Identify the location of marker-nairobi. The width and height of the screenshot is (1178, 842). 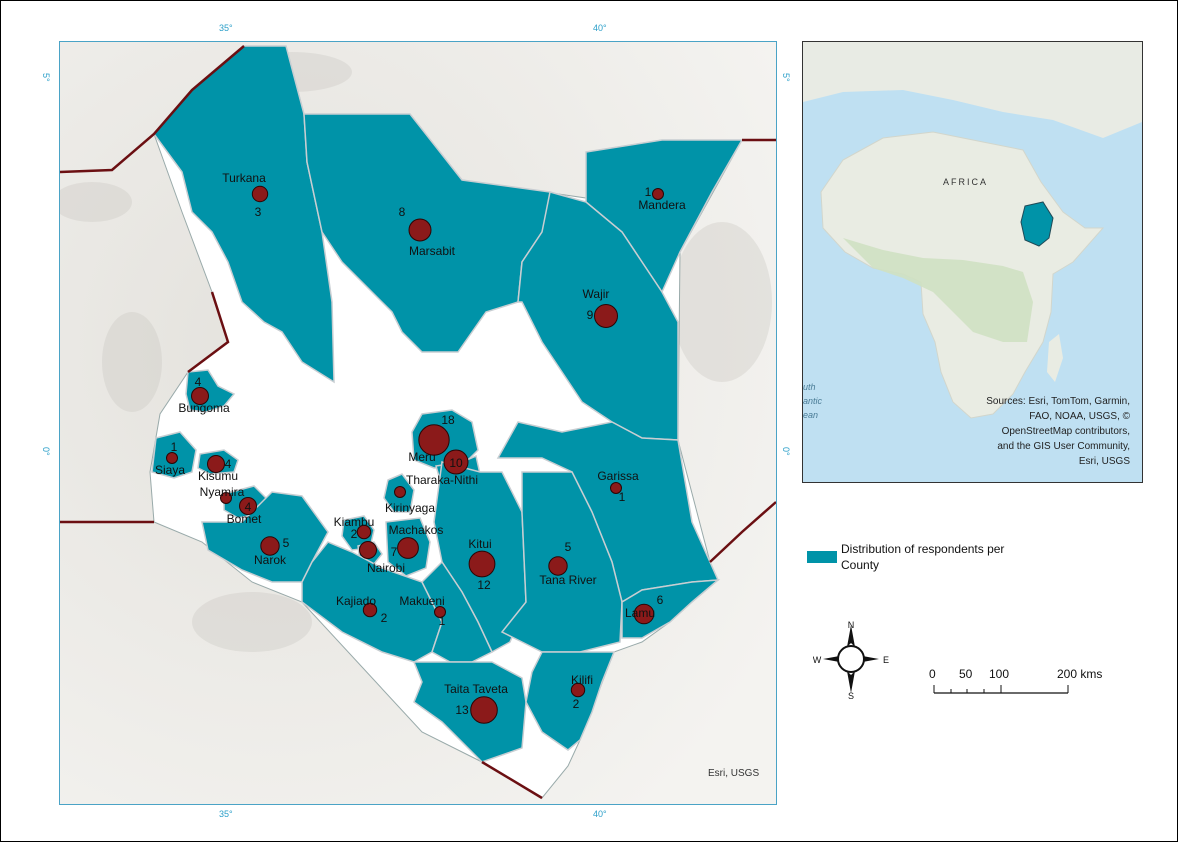
(368, 550).